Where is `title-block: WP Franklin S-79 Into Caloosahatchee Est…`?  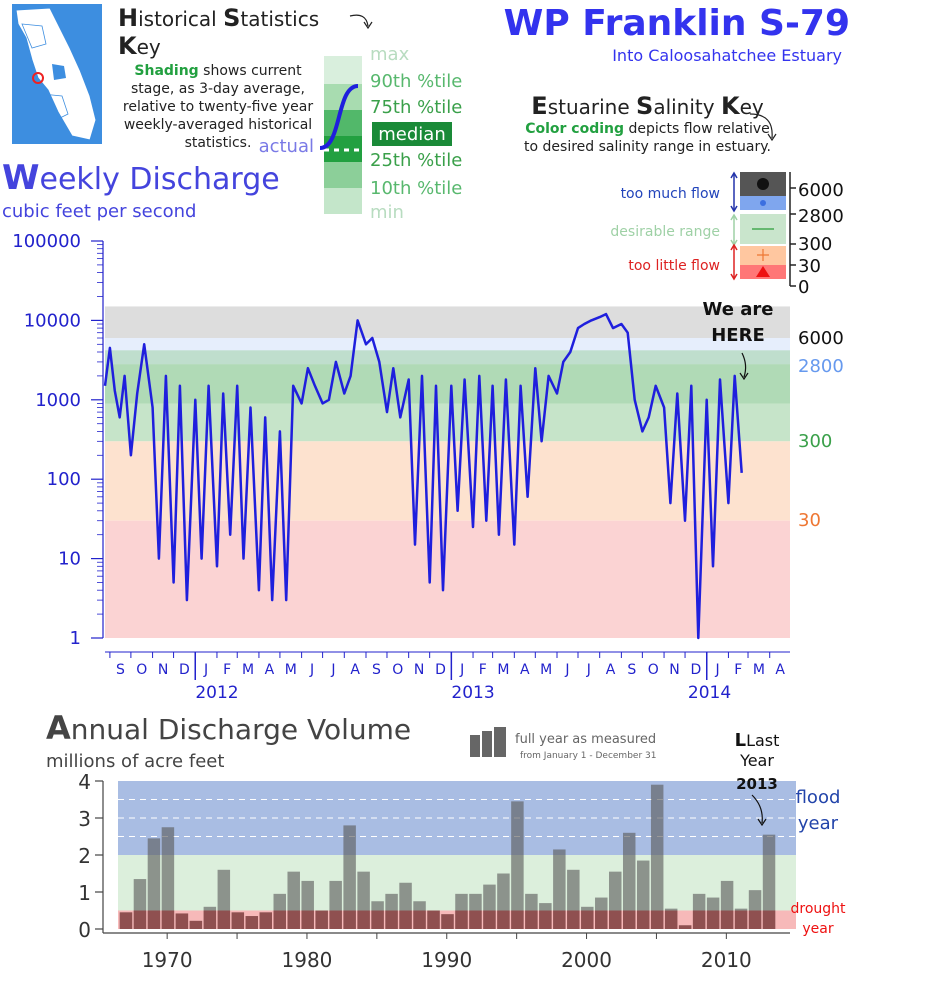
title-block: WP Franklin S-79 Into Caloosahatchee Est… is located at coordinates (650, 33).